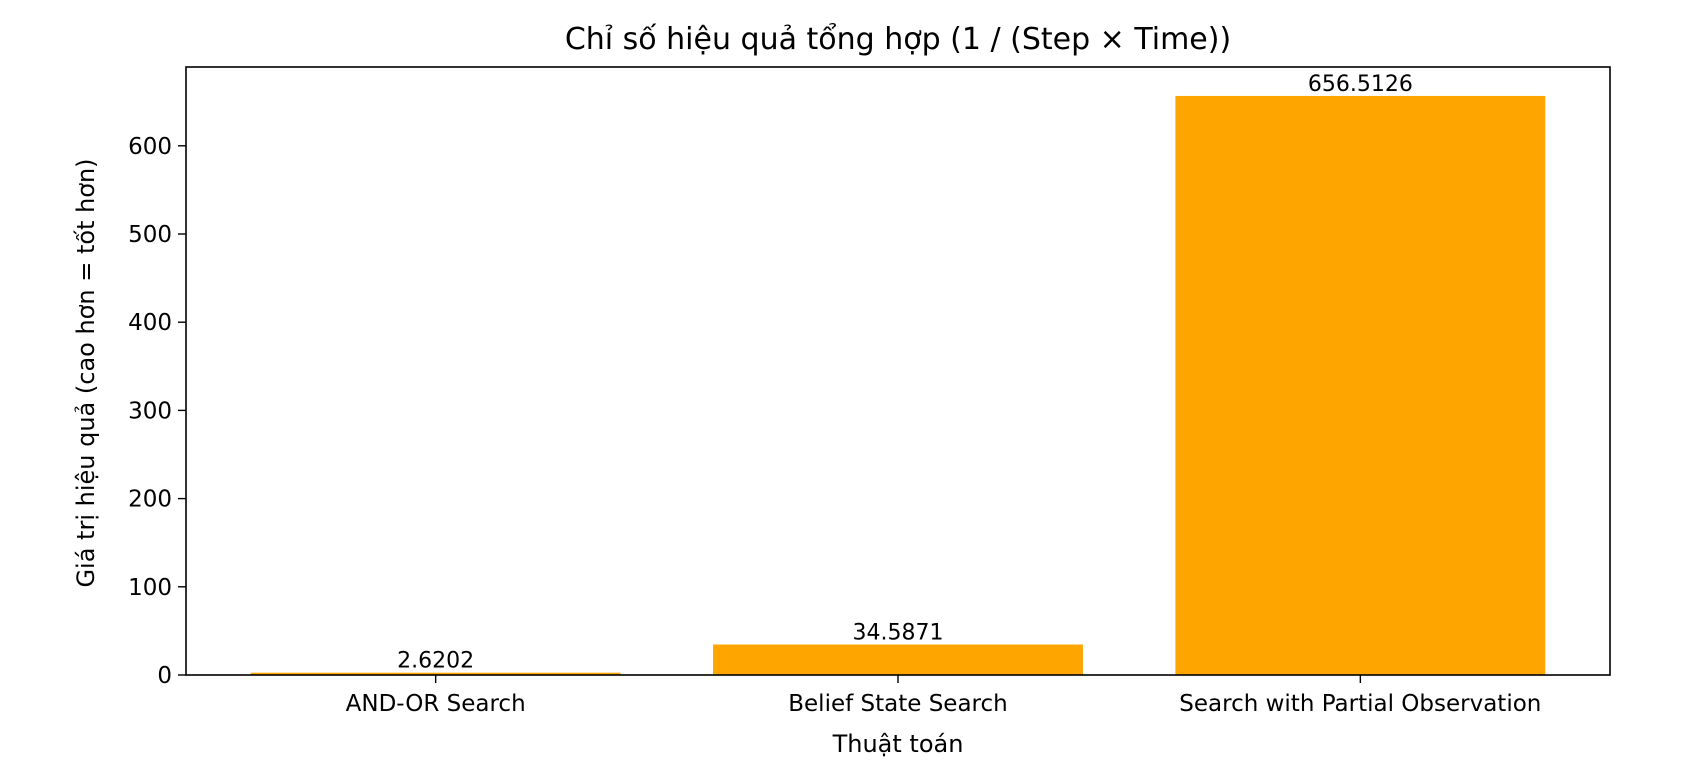 The height and width of the screenshot is (780, 1692). What do you see at coordinates (164, 676) in the screenshot?
I see `y-tick-label-0: 0` at bounding box center [164, 676].